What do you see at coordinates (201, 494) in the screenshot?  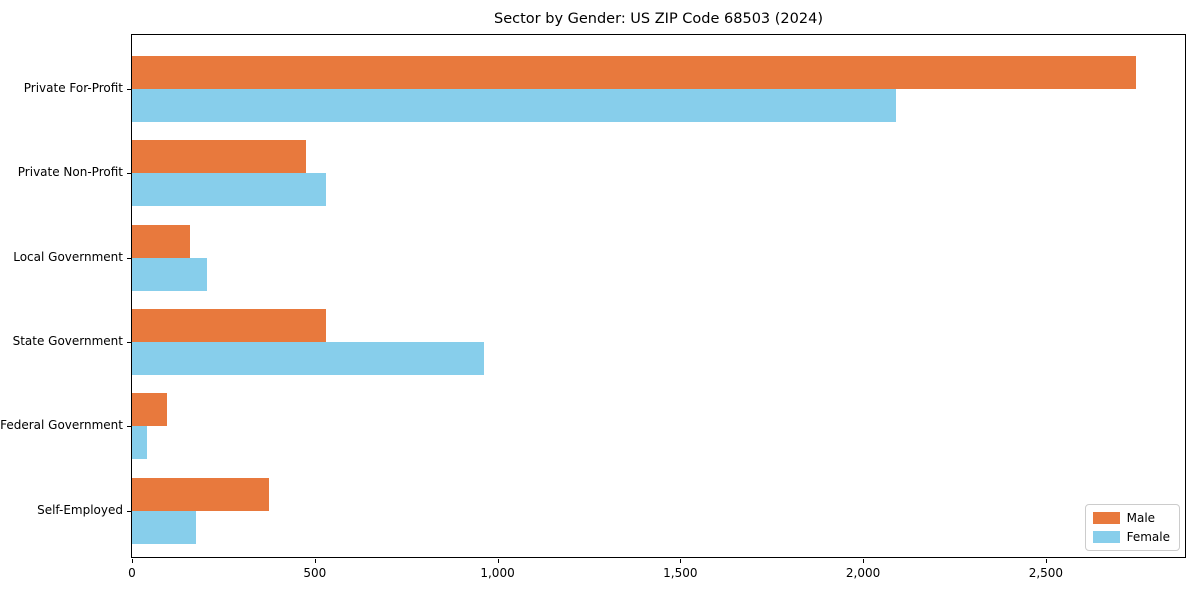 I see `bar-male-self-employed` at bounding box center [201, 494].